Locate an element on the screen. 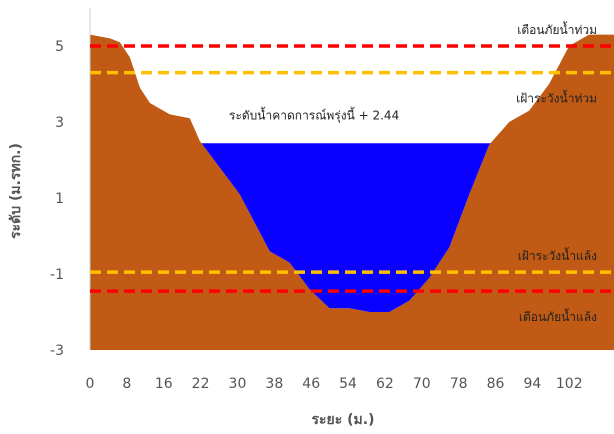 The image size is (614, 434). y-tick-label: 1 is located at coordinates (59, 199).